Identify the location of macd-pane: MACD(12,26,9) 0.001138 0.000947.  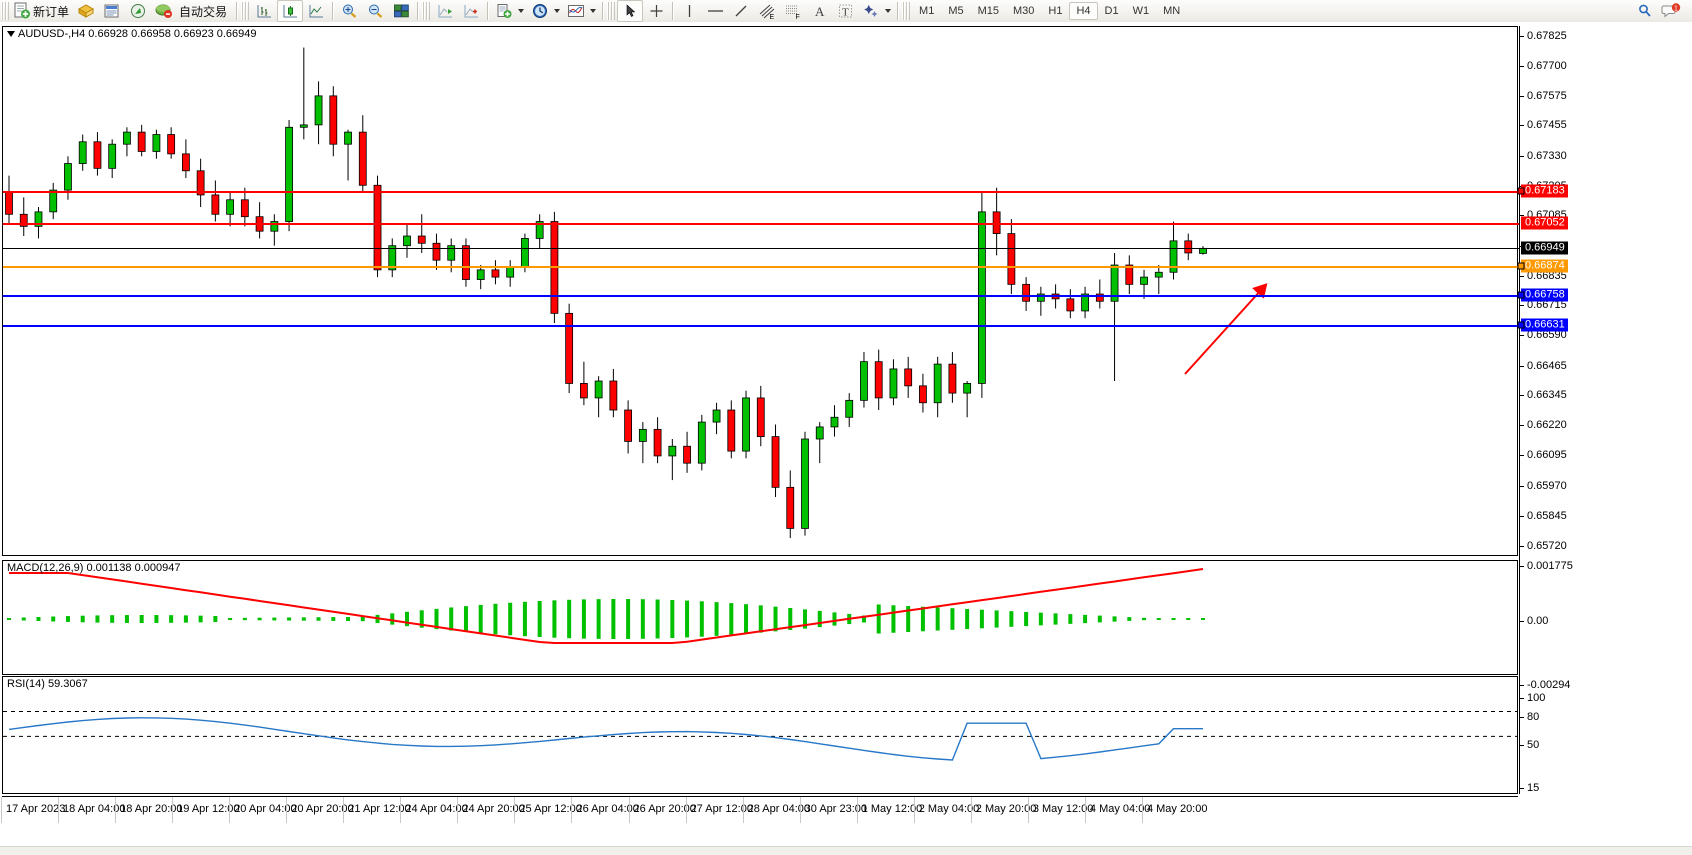
(760, 617).